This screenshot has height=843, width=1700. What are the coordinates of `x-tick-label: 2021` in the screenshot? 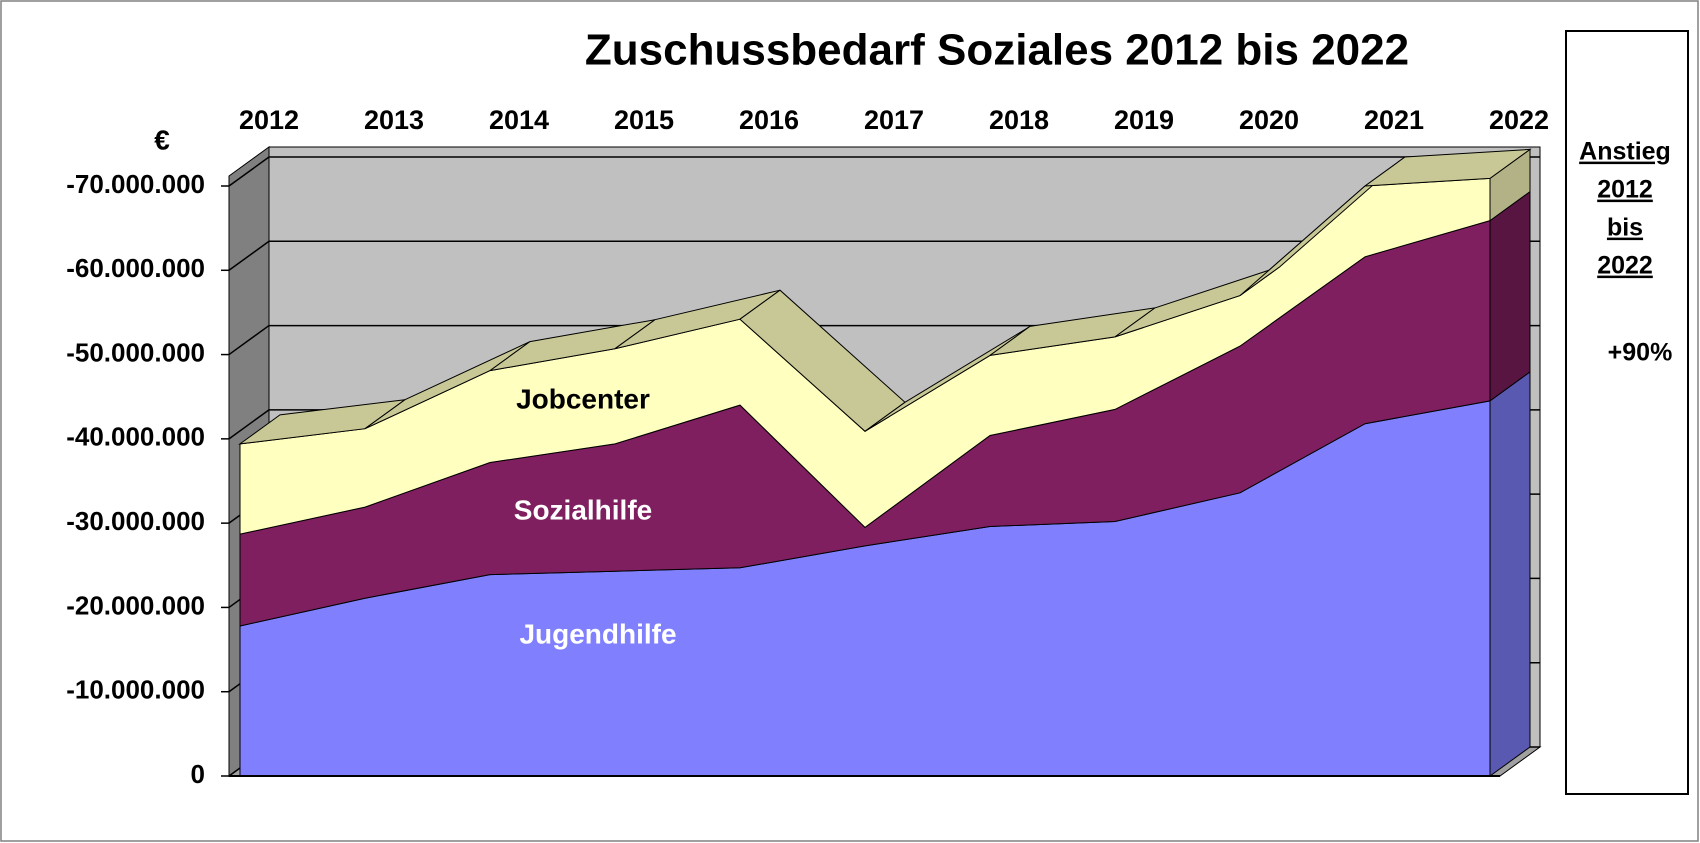 It's located at (1394, 120).